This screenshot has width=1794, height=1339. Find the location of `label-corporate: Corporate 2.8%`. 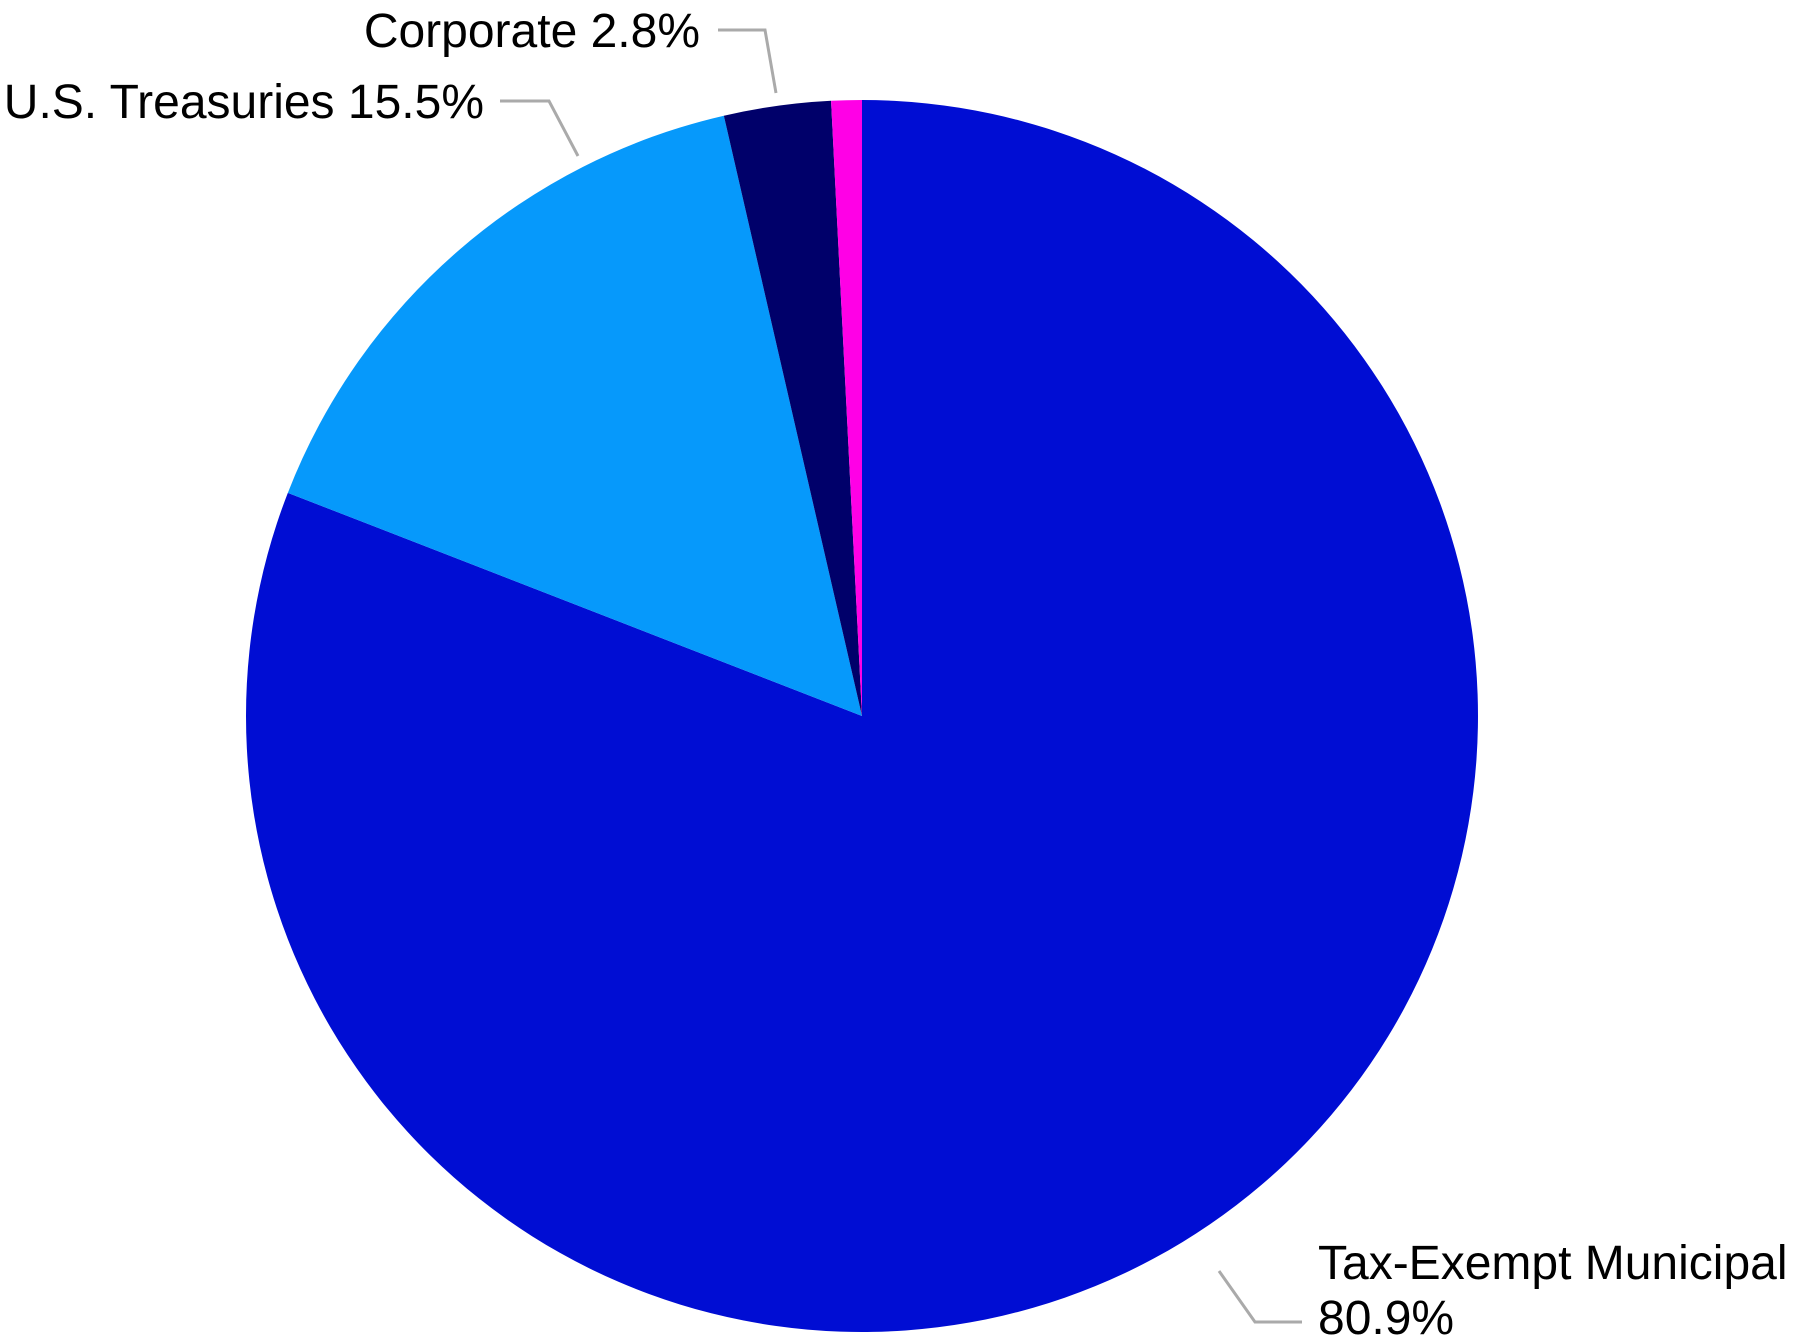

label-corporate: Corporate 2.8% is located at coordinates (532, 31).